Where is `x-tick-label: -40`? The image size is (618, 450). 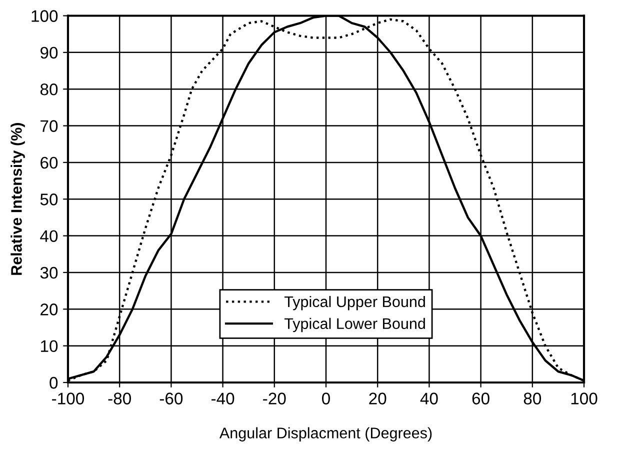 x-tick-label: -40 is located at coordinates (222, 398).